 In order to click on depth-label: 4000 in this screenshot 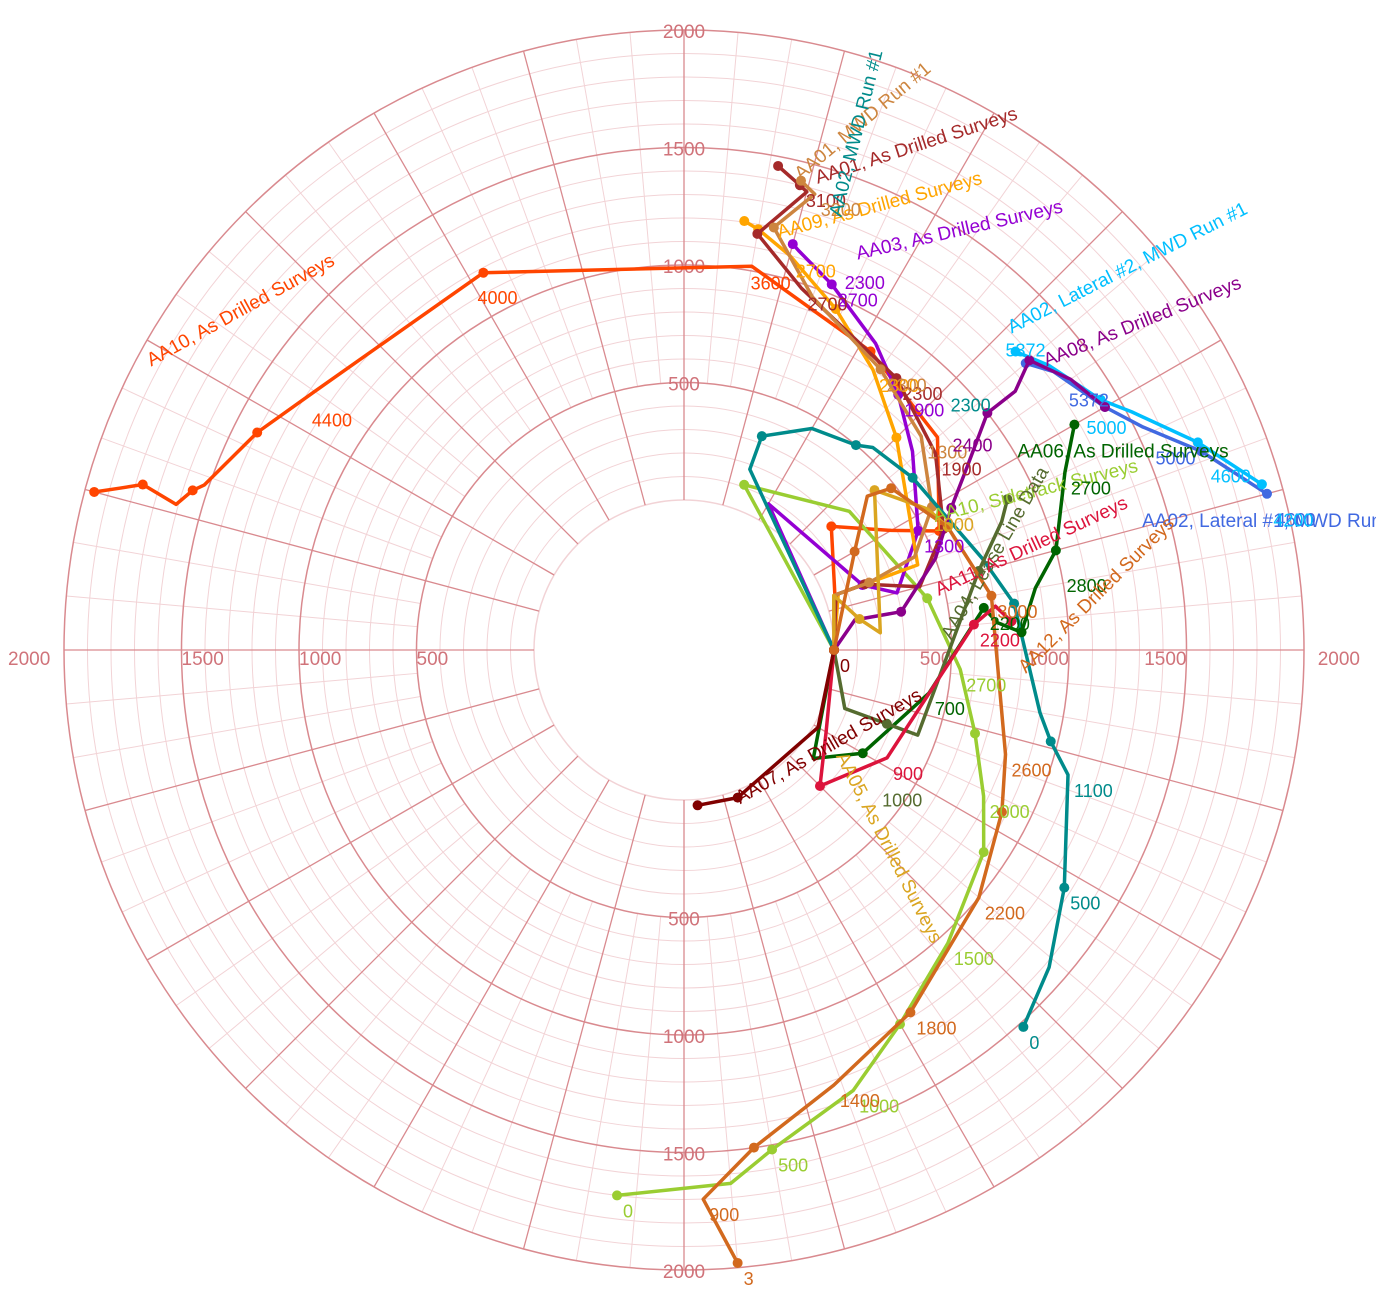, I will do `click(498, 298)`.